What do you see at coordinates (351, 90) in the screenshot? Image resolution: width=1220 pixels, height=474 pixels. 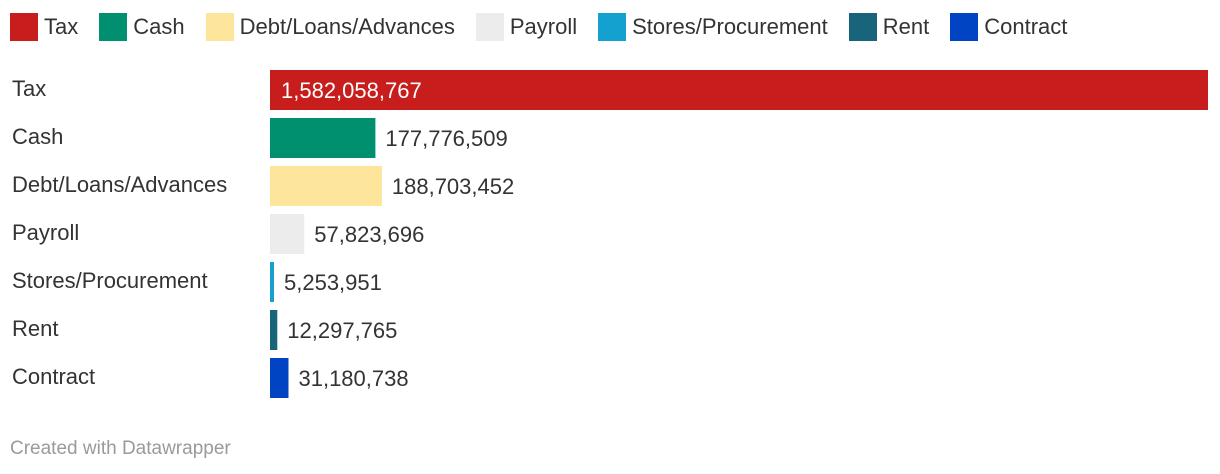 I see `value-label-tax: 1,582,058,767` at bounding box center [351, 90].